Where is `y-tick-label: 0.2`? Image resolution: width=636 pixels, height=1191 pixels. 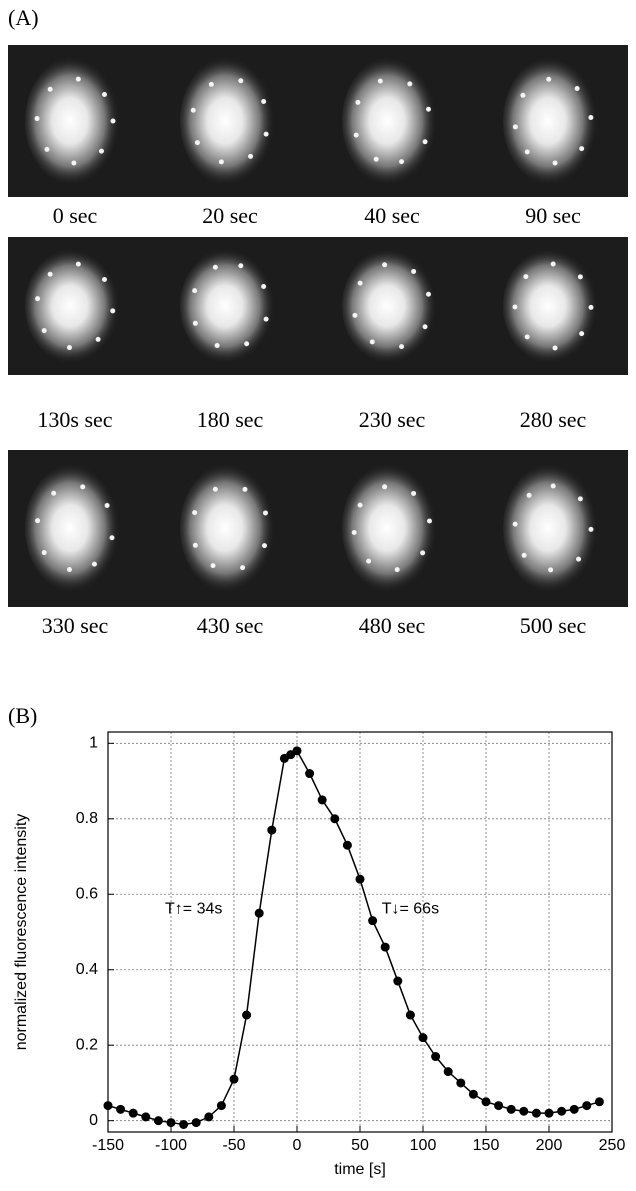
y-tick-label: 0.2 is located at coordinates (87, 1044).